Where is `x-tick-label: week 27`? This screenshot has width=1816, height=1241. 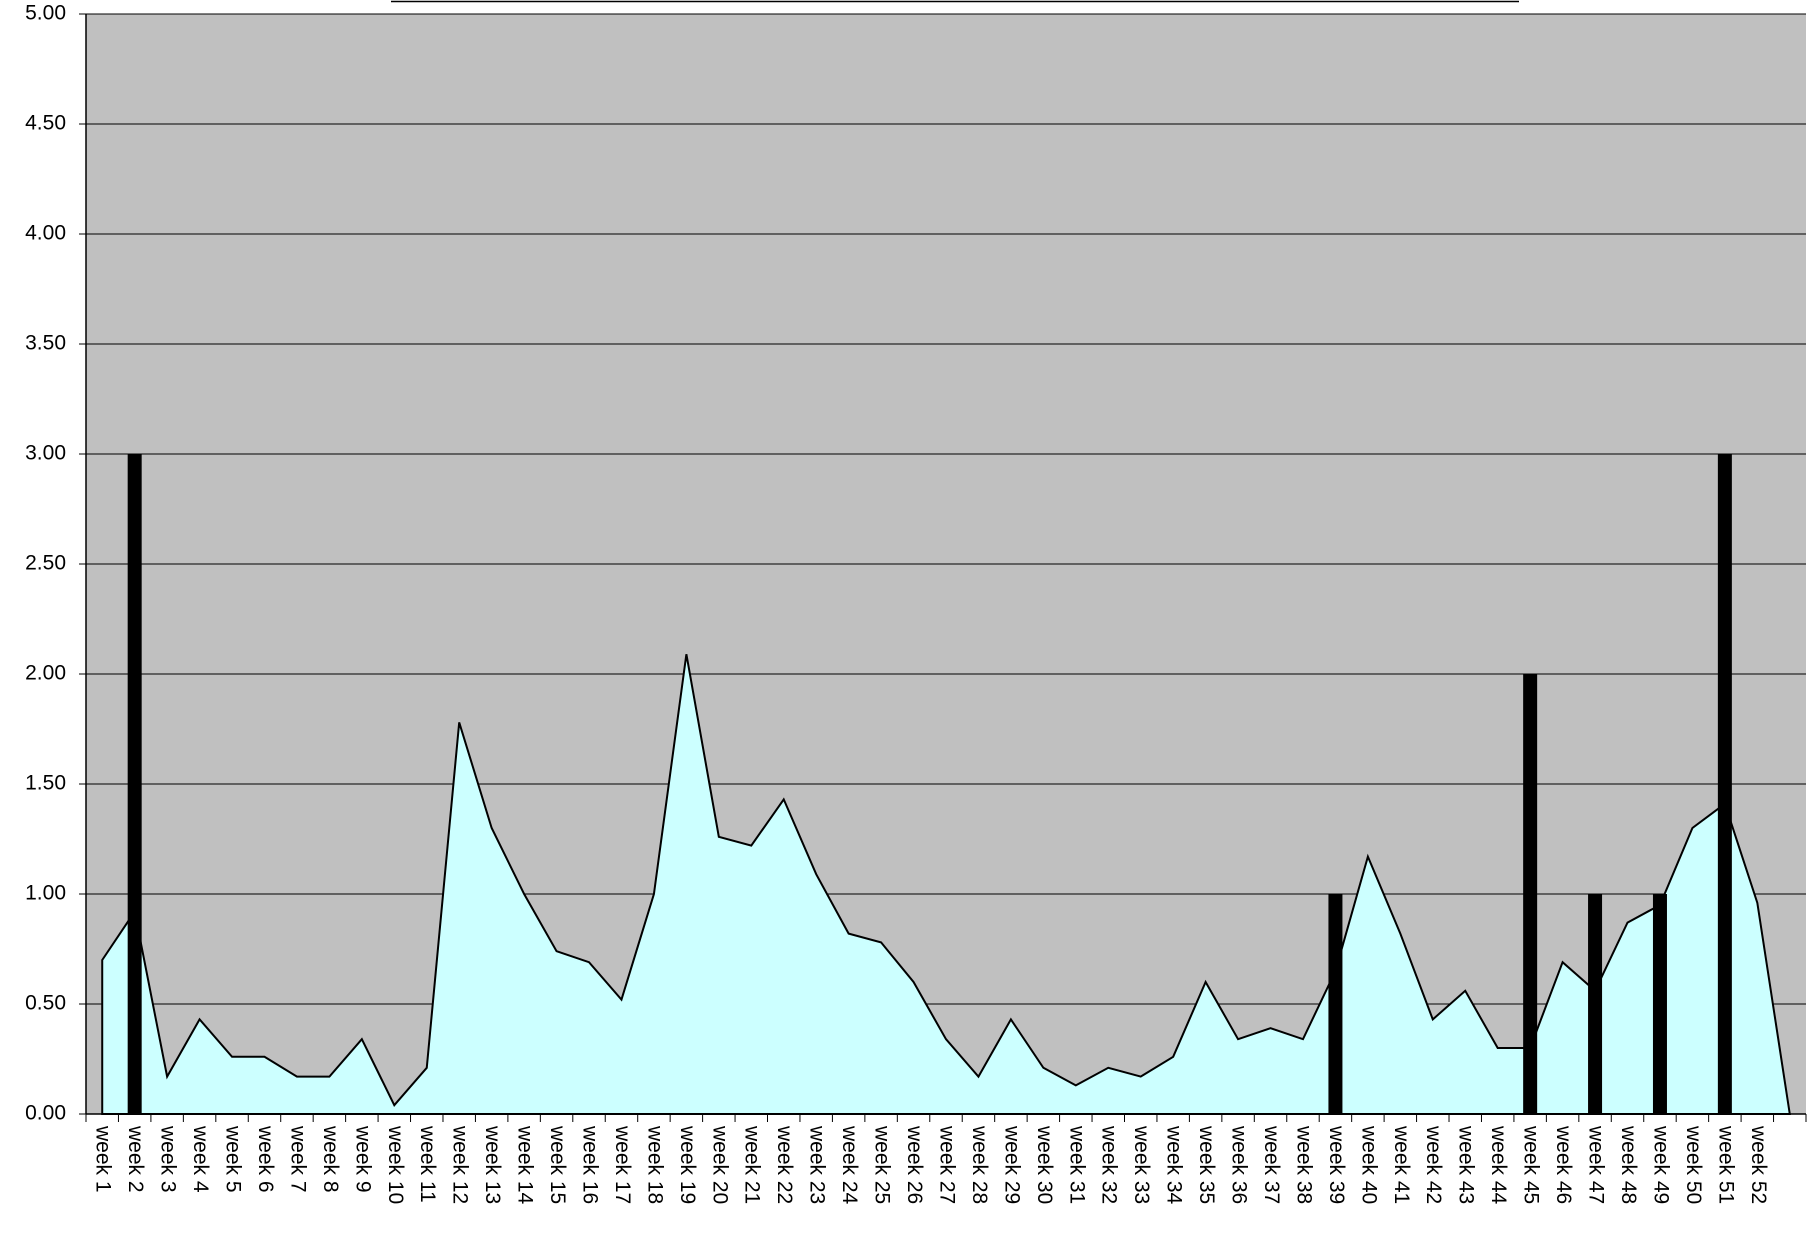
x-tick-label: week 27 is located at coordinates (946, 1164).